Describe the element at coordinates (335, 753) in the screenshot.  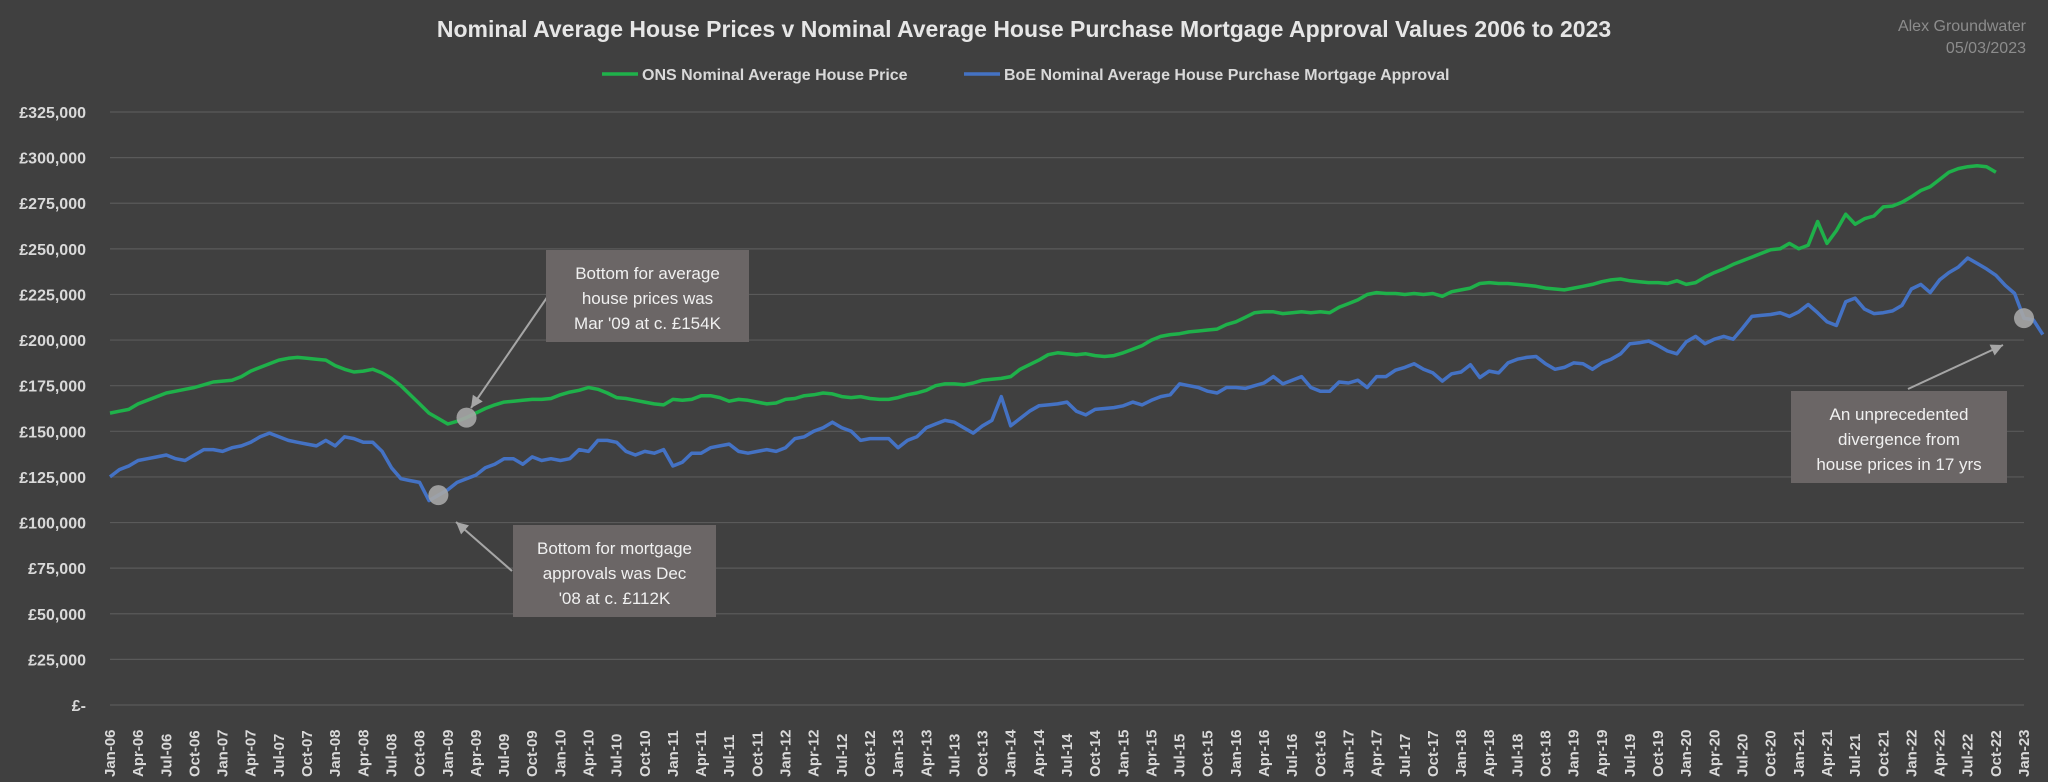
I see `x-tick-label: Jan-08` at that location.